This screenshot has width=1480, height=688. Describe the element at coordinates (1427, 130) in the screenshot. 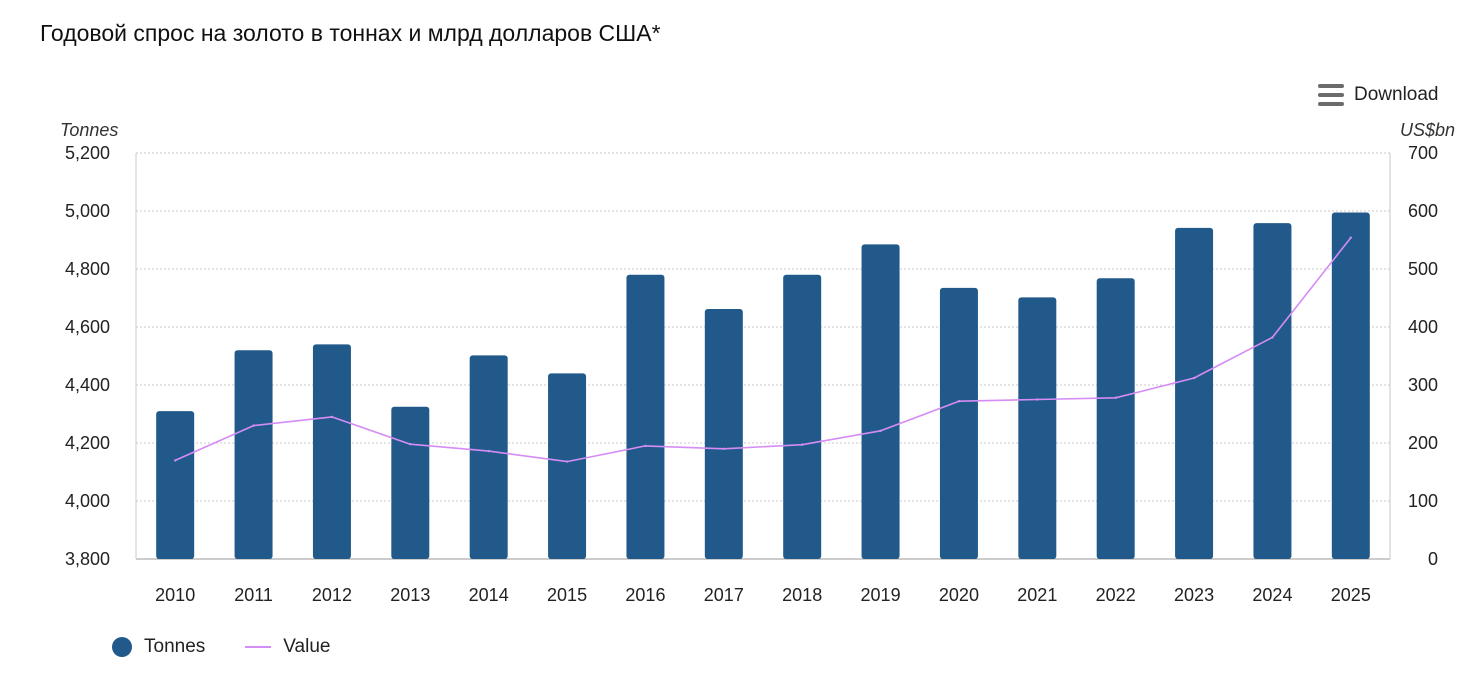

I see `right-axis-title: US$bn` at that location.